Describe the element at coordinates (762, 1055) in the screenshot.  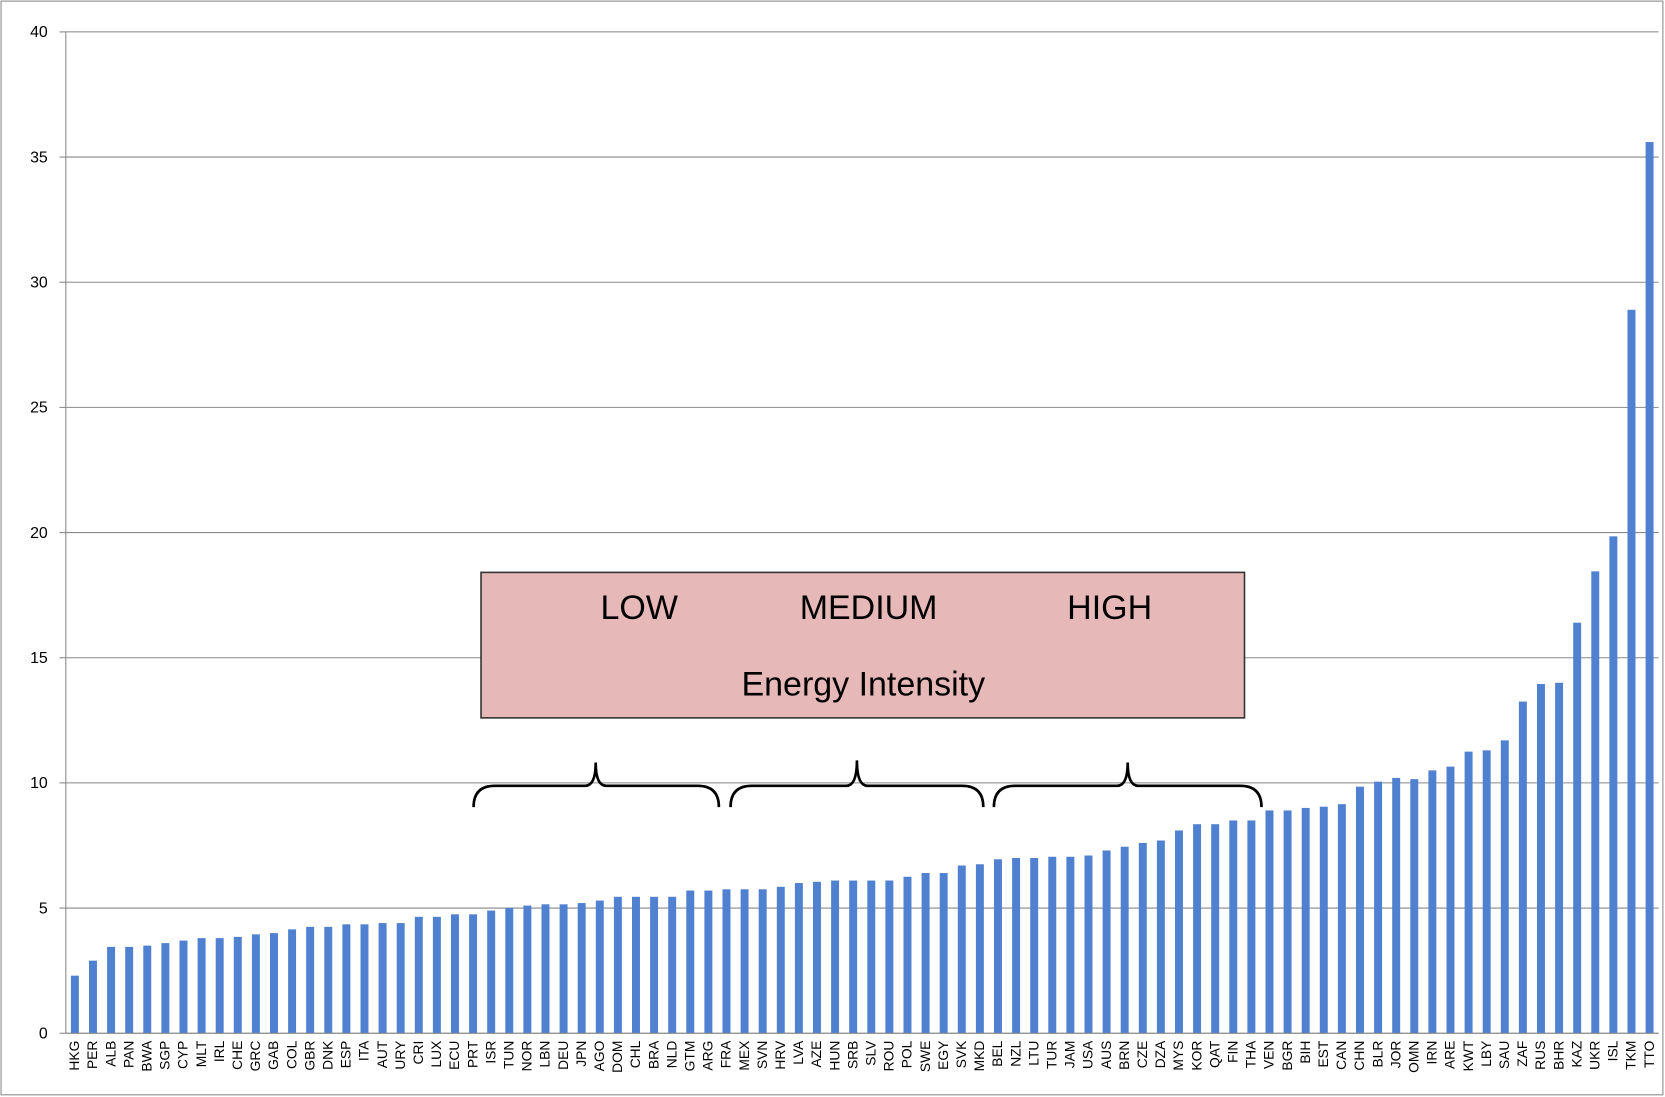
I see `x-tick-label: SVN` at that location.